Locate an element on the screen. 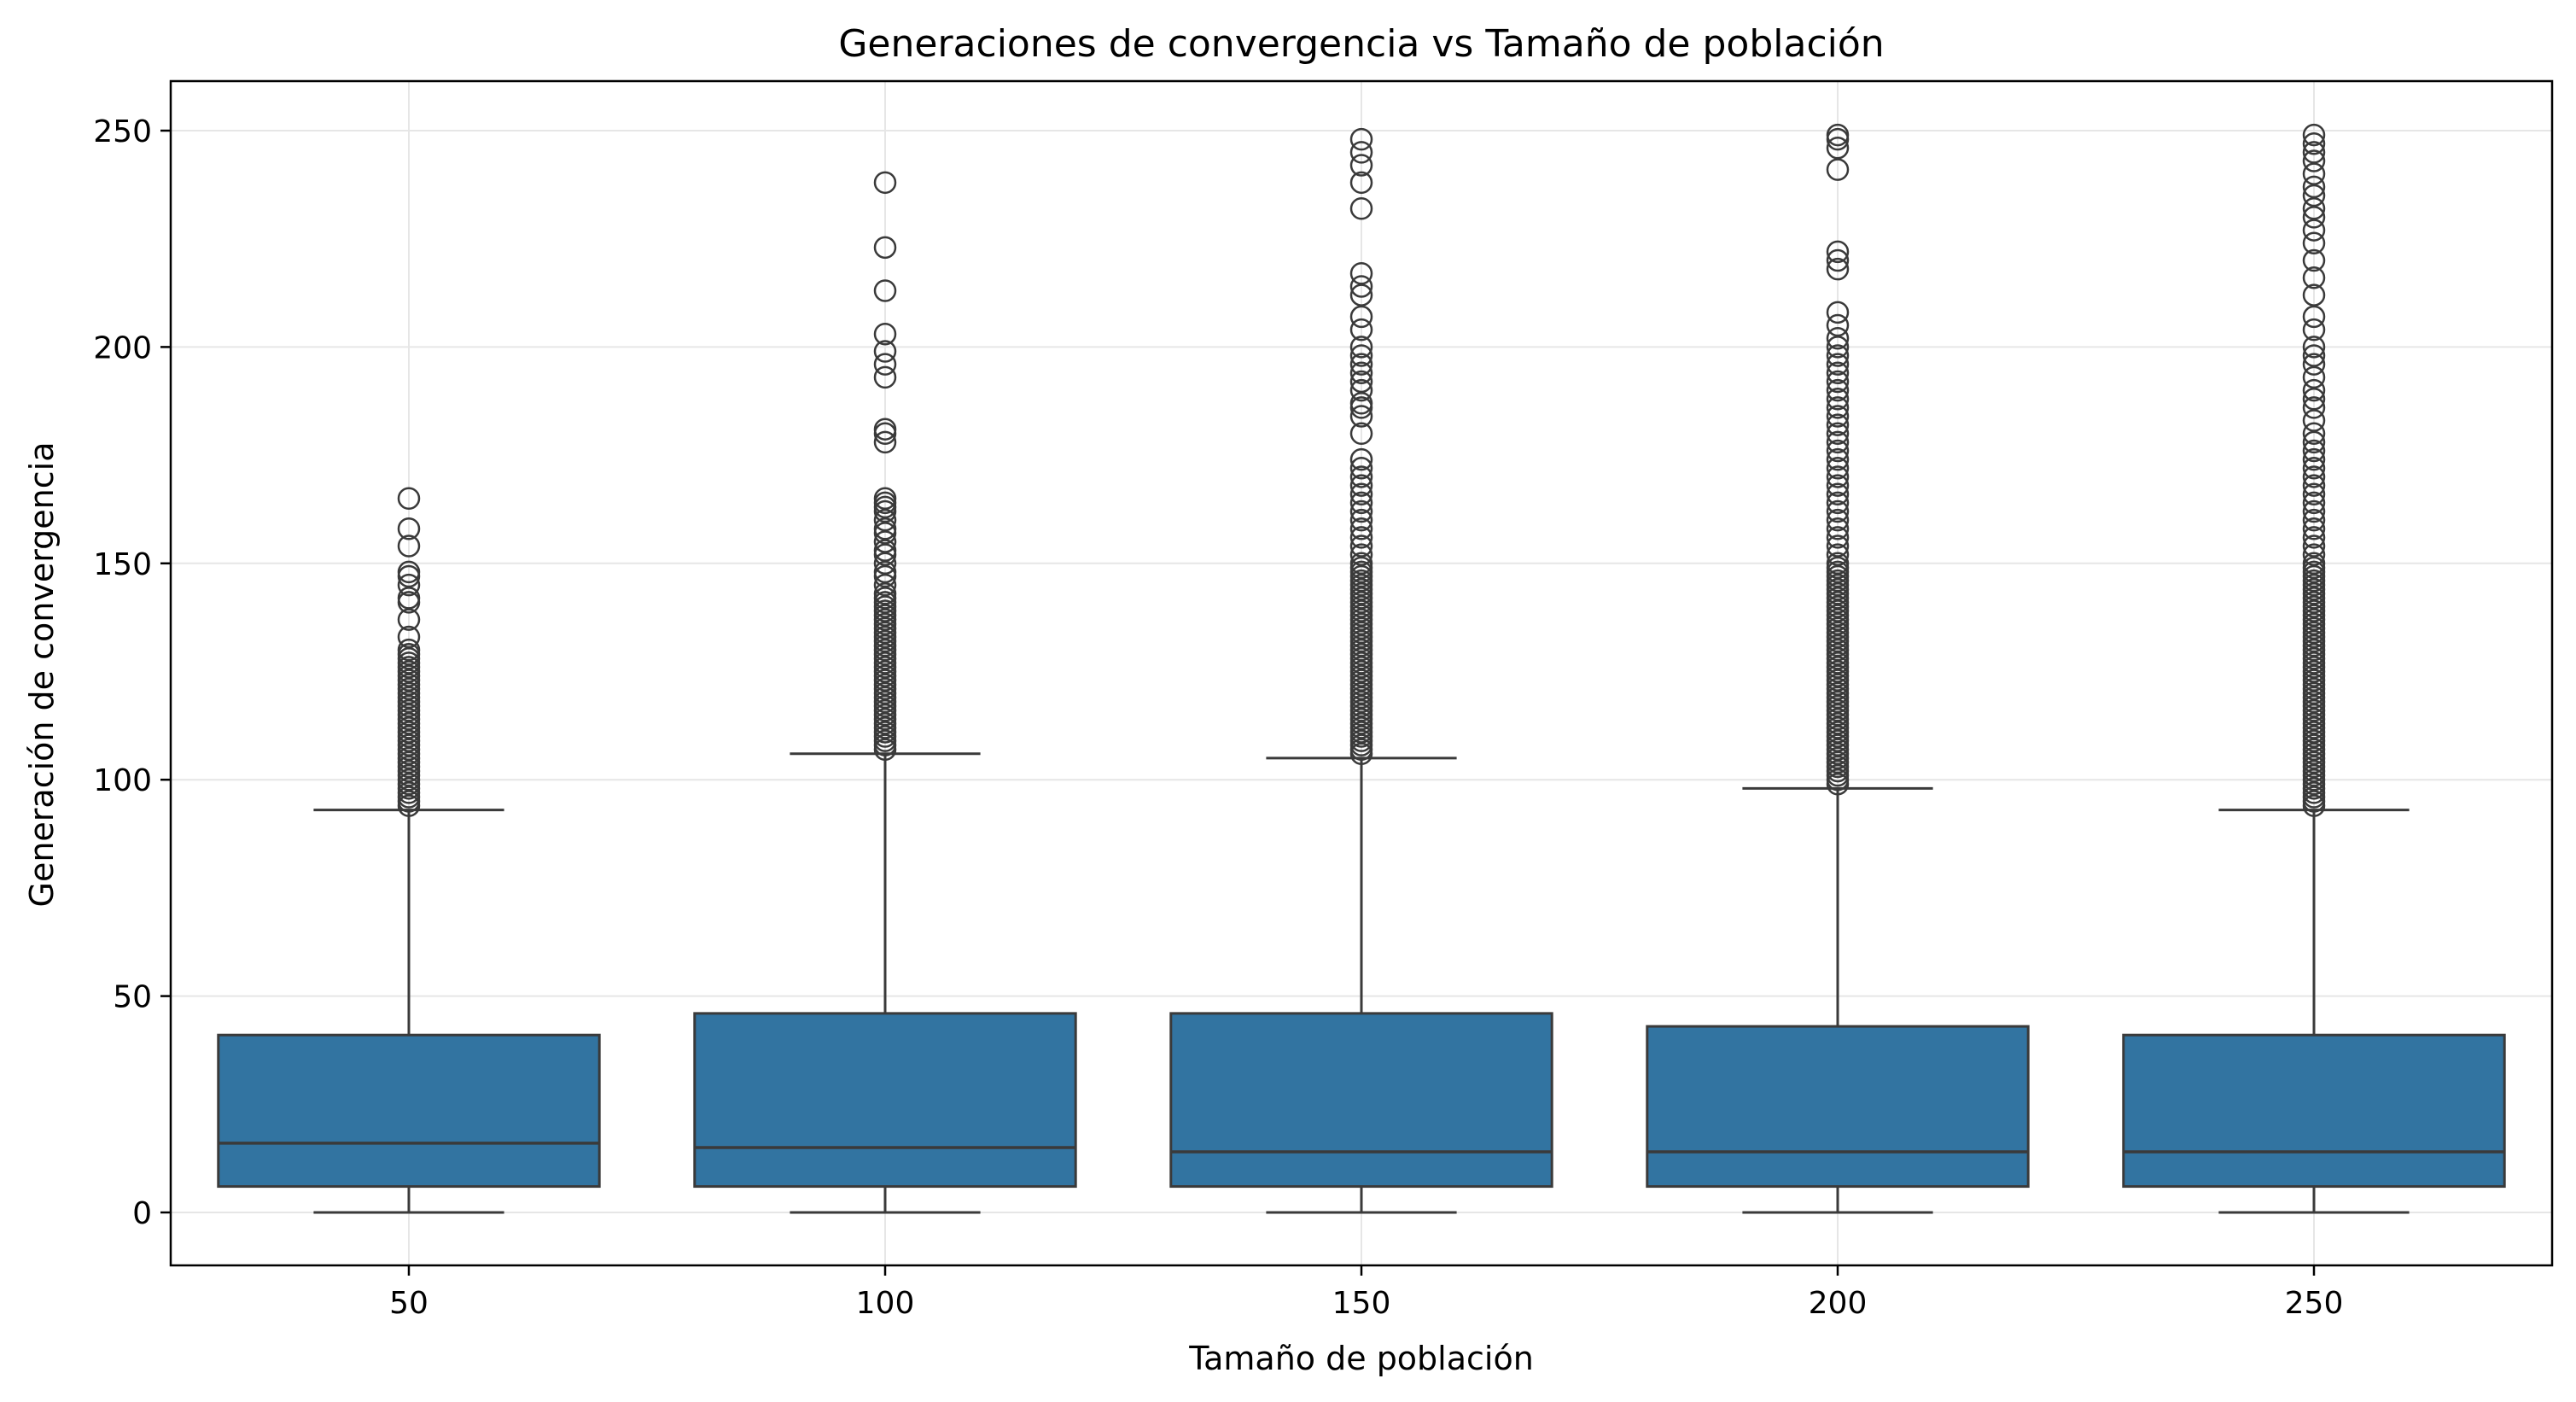 Image resolution: width=2576 pixels, height=1402 pixels. x-tick-label: 250 is located at coordinates (2314, 1304).